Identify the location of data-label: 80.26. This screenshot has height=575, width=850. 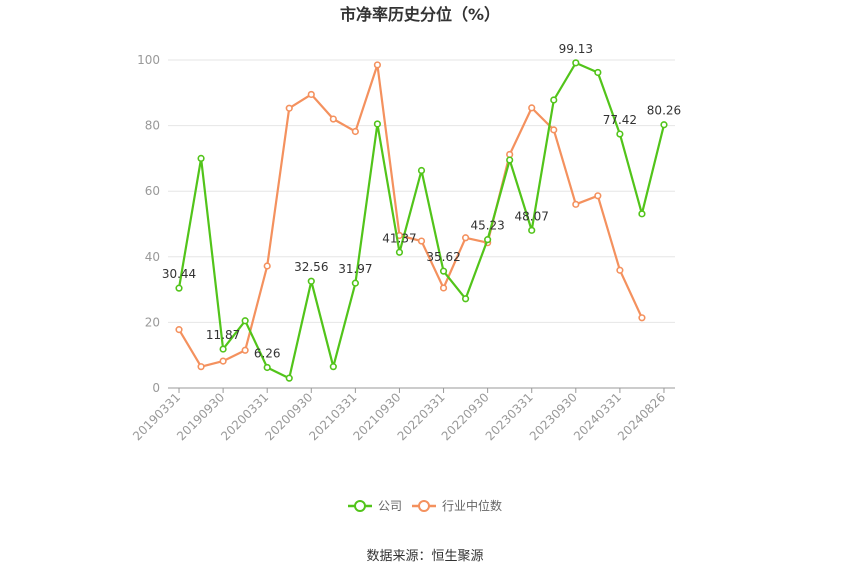
(664, 111).